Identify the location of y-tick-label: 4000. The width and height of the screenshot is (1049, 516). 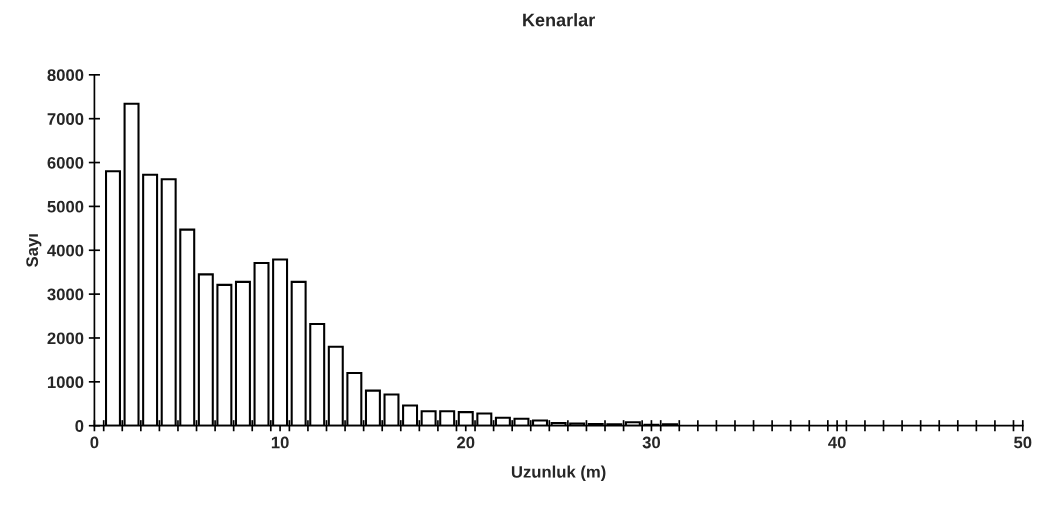
(65, 250).